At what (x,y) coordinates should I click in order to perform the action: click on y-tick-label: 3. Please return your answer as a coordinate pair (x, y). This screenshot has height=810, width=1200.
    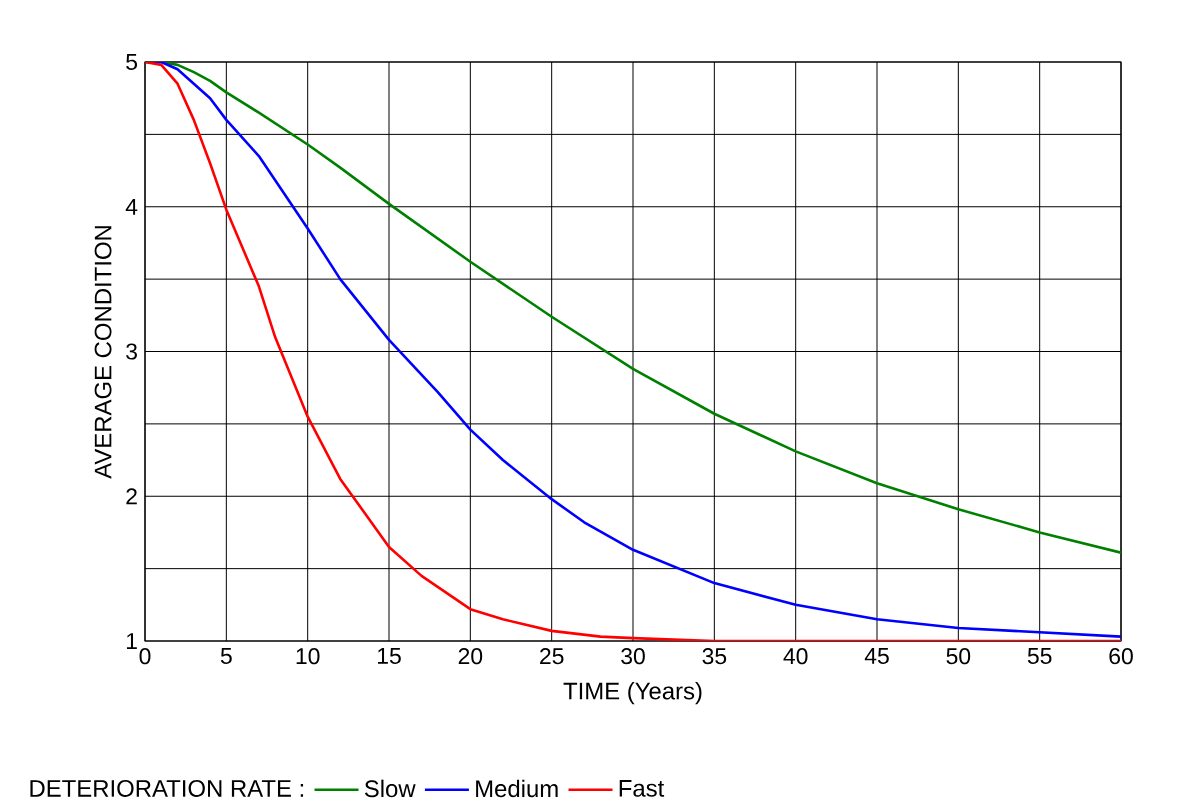
    Looking at the image, I should click on (131, 351).